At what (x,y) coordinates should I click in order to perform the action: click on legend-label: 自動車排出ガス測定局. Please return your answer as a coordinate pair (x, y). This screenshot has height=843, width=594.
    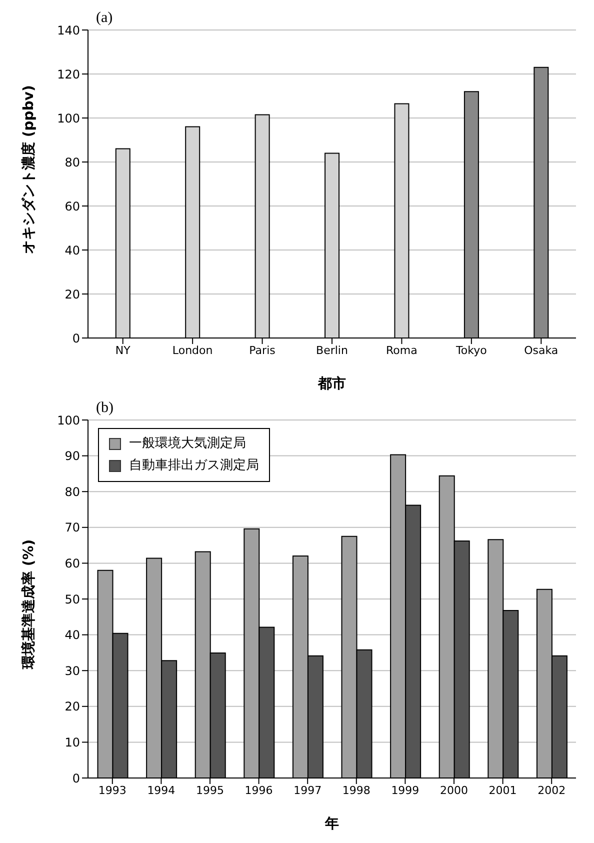
    Looking at the image, I should click on (194, 466).